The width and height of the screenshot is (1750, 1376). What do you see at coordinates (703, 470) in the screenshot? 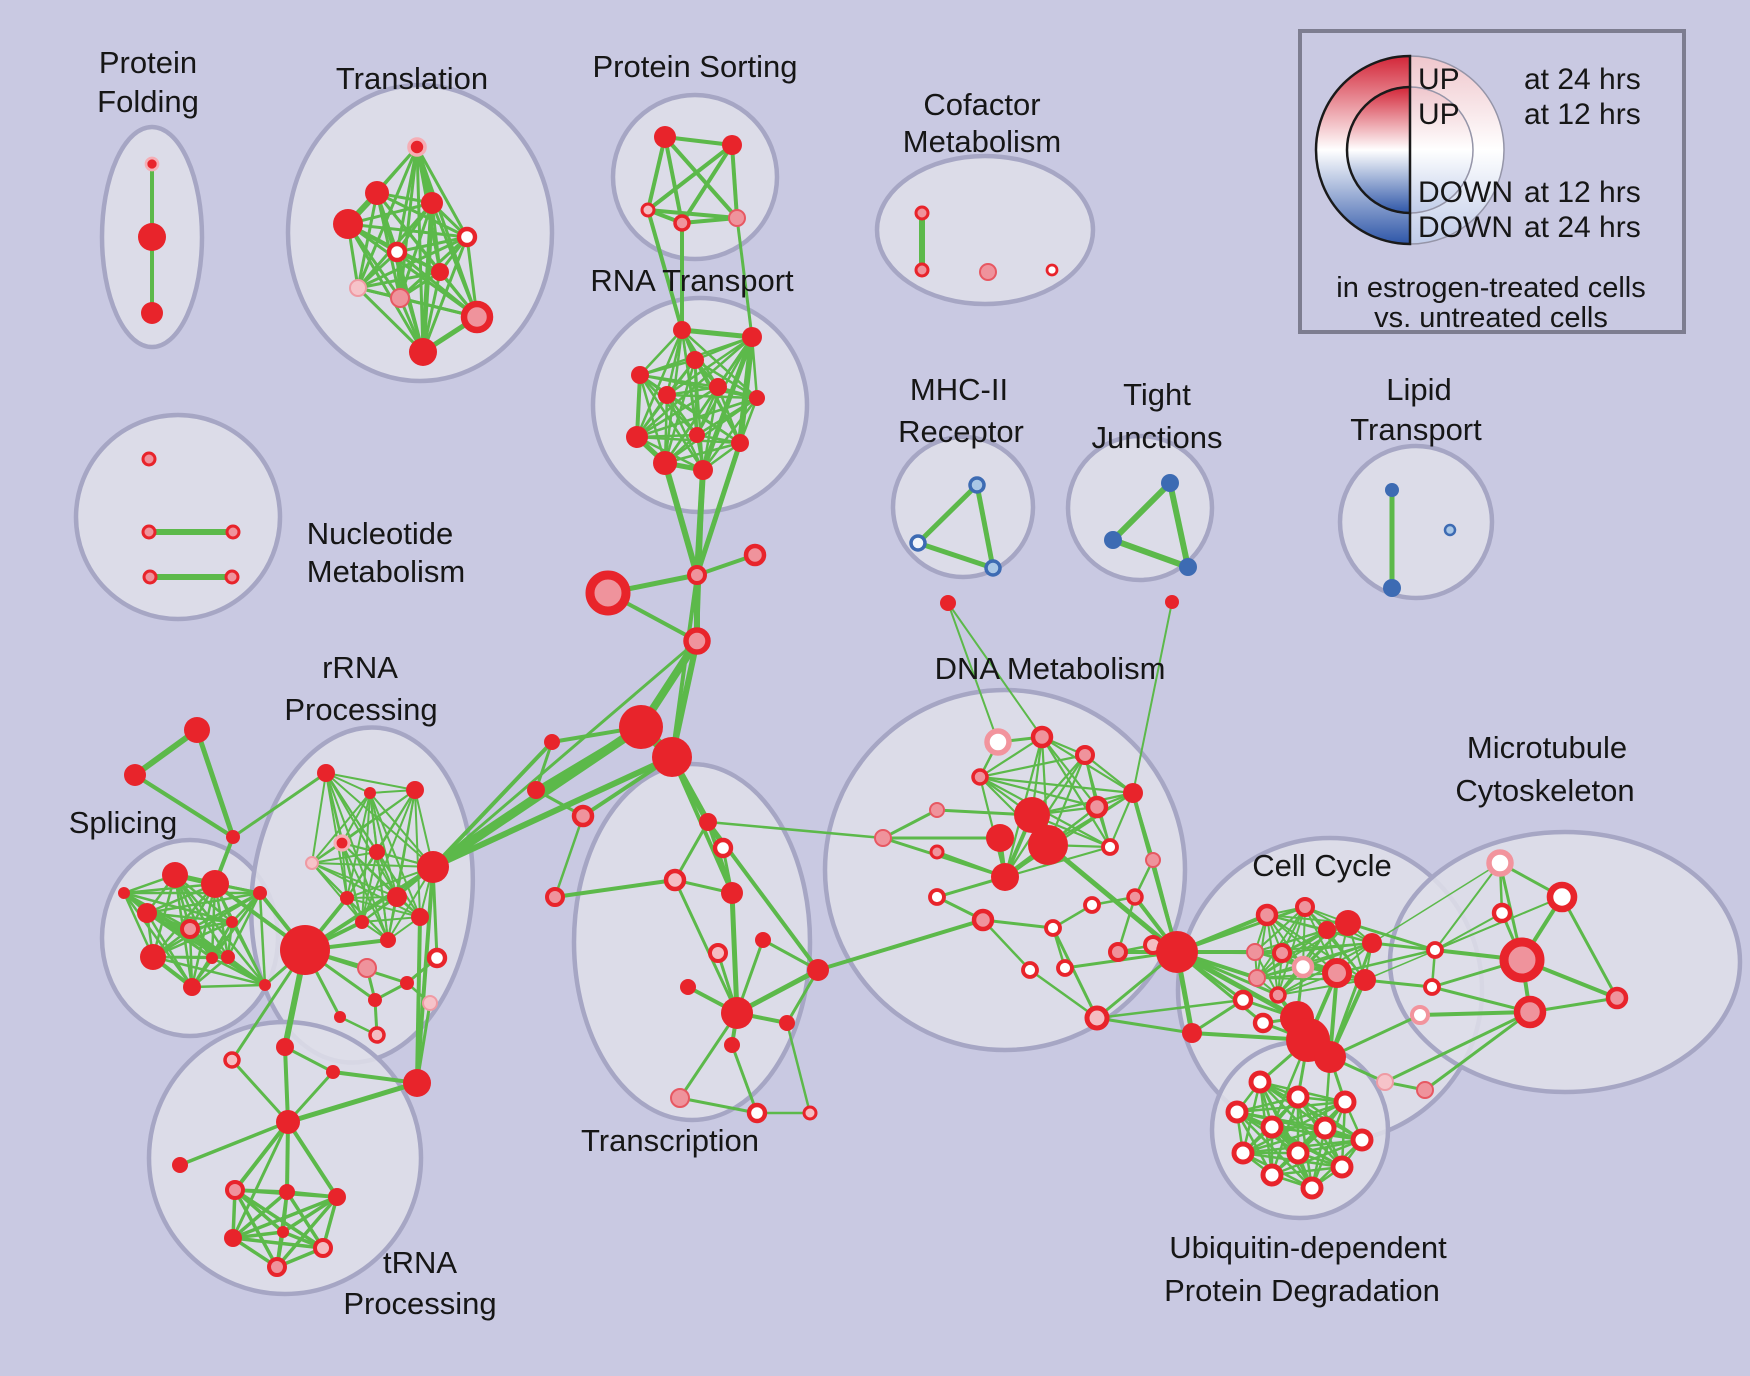
I see `network-node-rt12` at bounding box center [703, 470].